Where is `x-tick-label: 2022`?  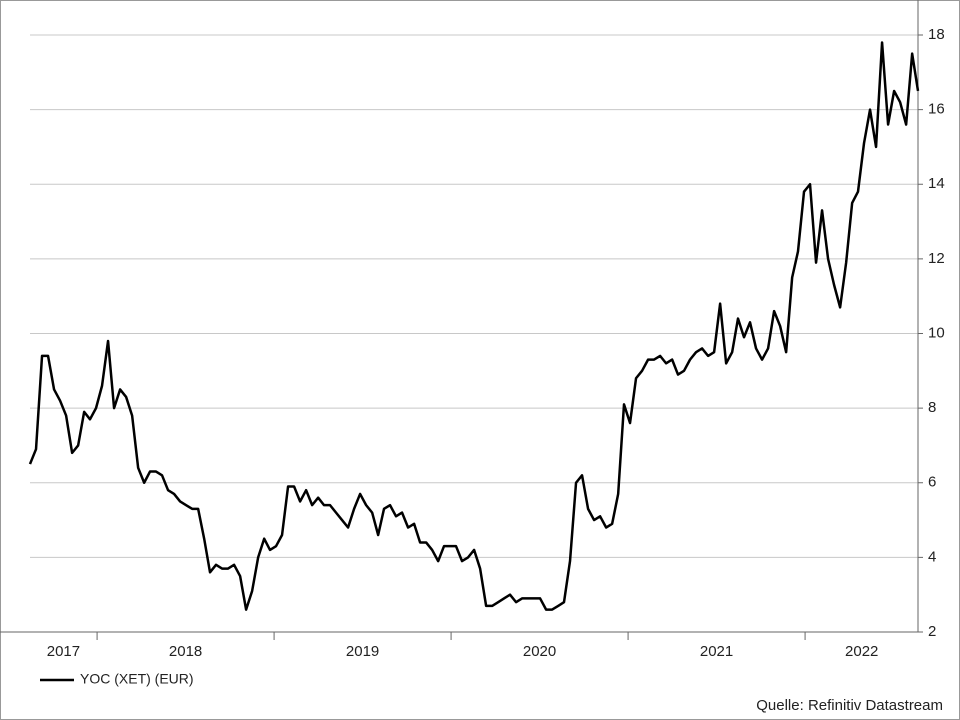 x-tick-label: 2022 is located at coordinates (861, 651).